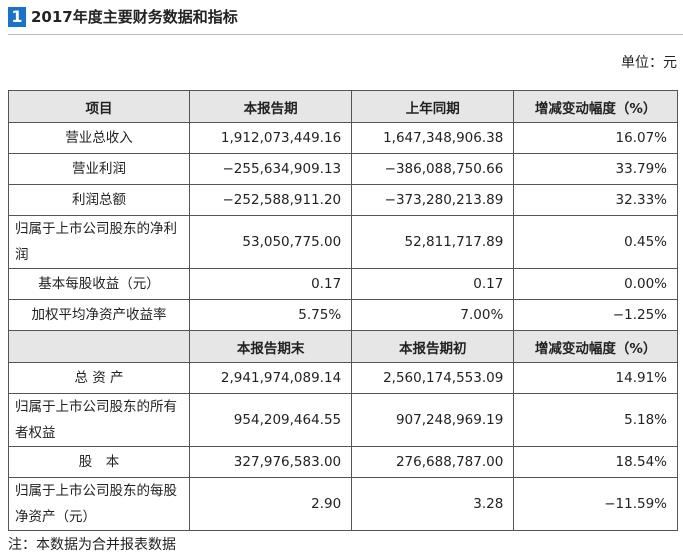  What do you see at coordinates (270, 378) in the screenshot?
I see `cell: 2,941,974,089.14` at bounding box center [270, 378].